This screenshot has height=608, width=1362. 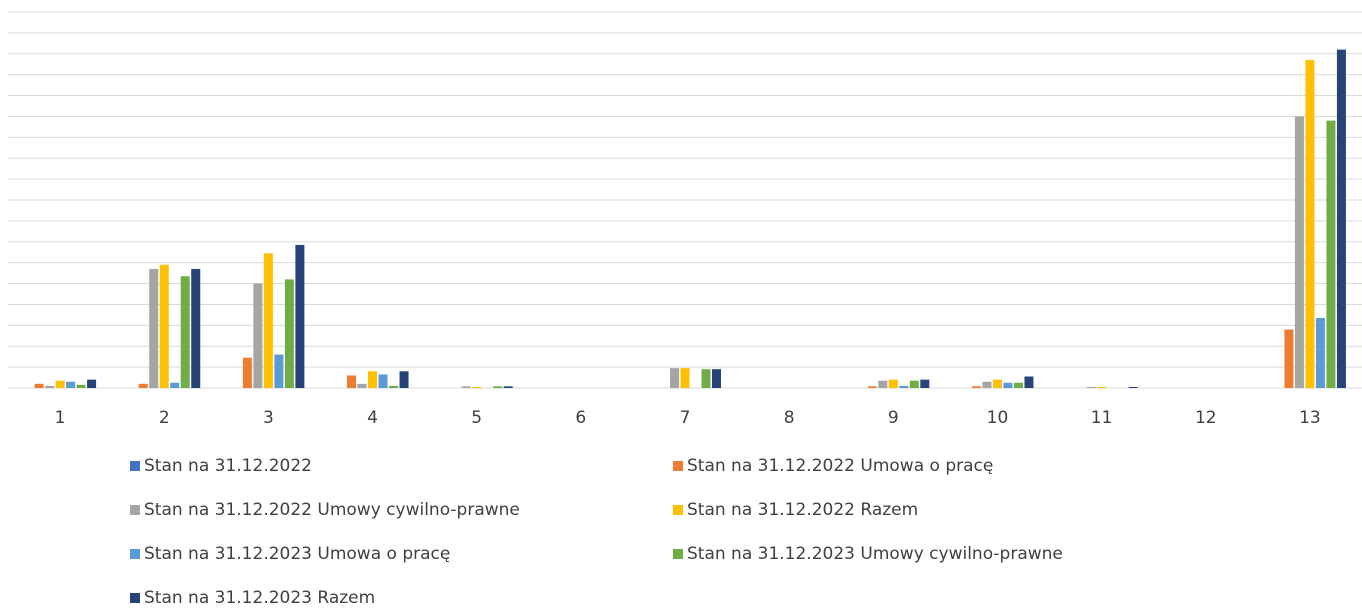 What do you see at coordinates (1102, 418) in the screenshot?
I see `x-tick-label: 11` at bounding box center [1102, 418].